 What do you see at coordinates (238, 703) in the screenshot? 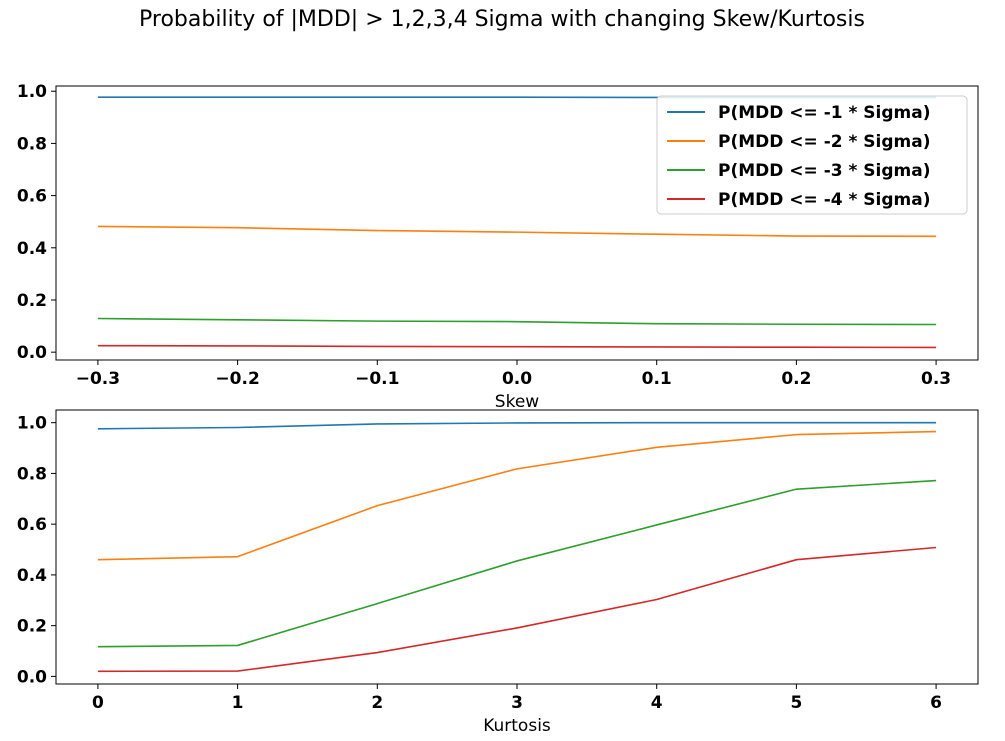
I see `x-tick-label: 1` at bounding box center [238, 703].